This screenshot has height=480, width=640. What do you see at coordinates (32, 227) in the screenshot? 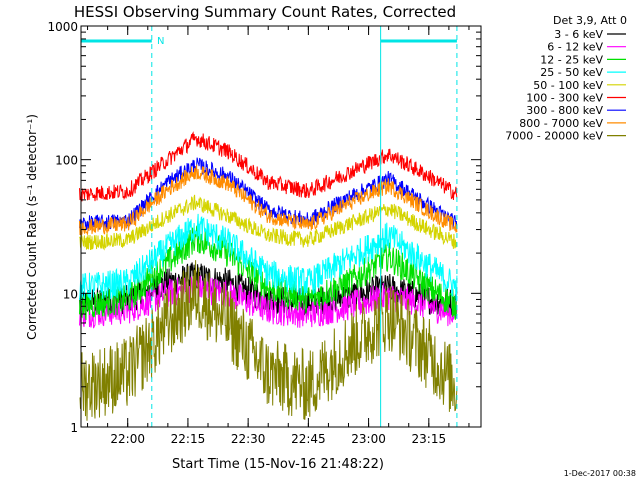
I see `y-axis-label: Corrected Count Rate (s⁻¹ detector⁻¹)` at bounding box center [32, 227].